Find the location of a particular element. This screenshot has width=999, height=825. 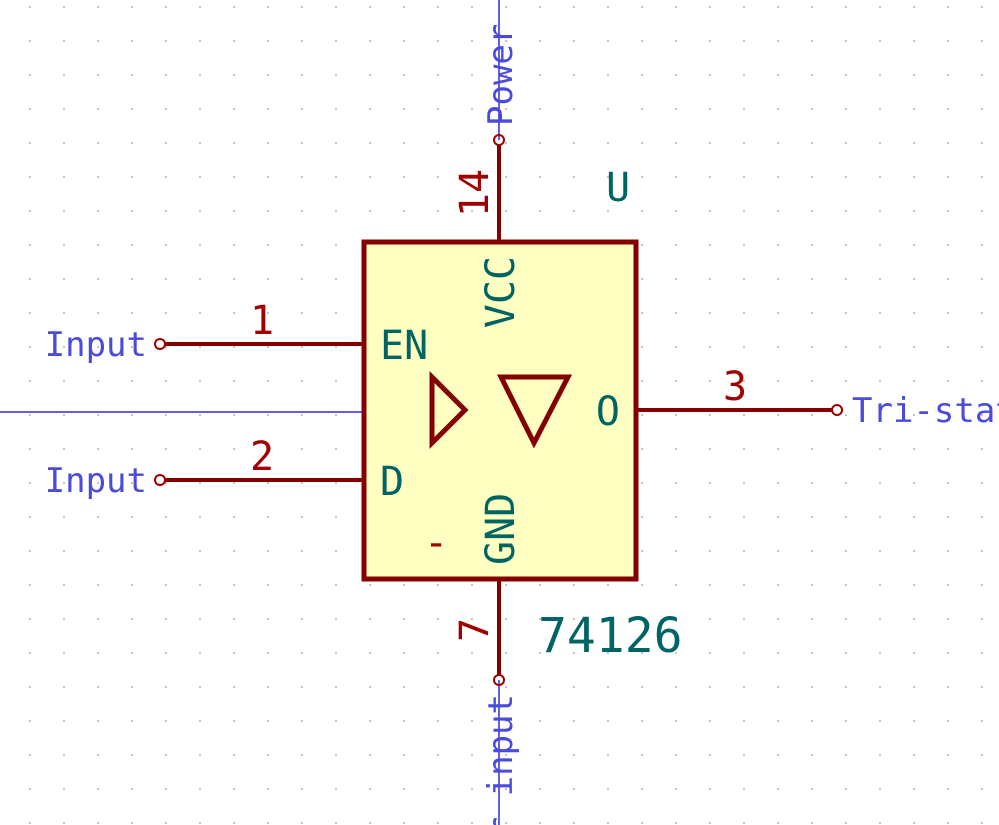

pin-2-endpoint is located at coordinates (160, 480).